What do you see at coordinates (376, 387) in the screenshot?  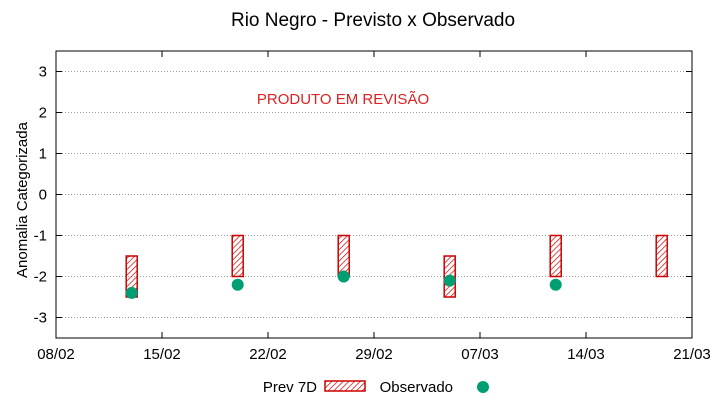 I see `legend: Prev 7D Observado` at bounding box center [376, 387].